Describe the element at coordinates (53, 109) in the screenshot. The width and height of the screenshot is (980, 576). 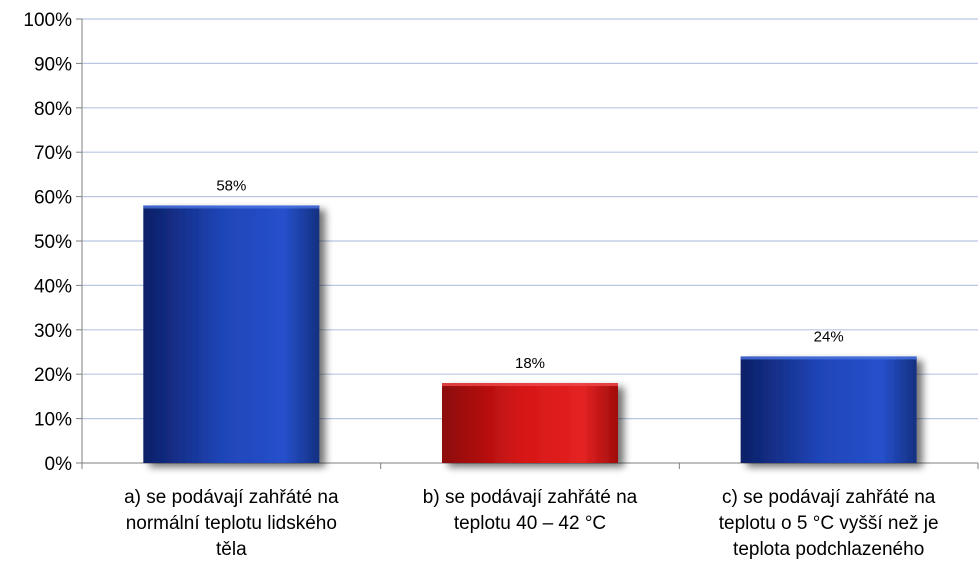
I see `y-tick-label: 80%` at that location.